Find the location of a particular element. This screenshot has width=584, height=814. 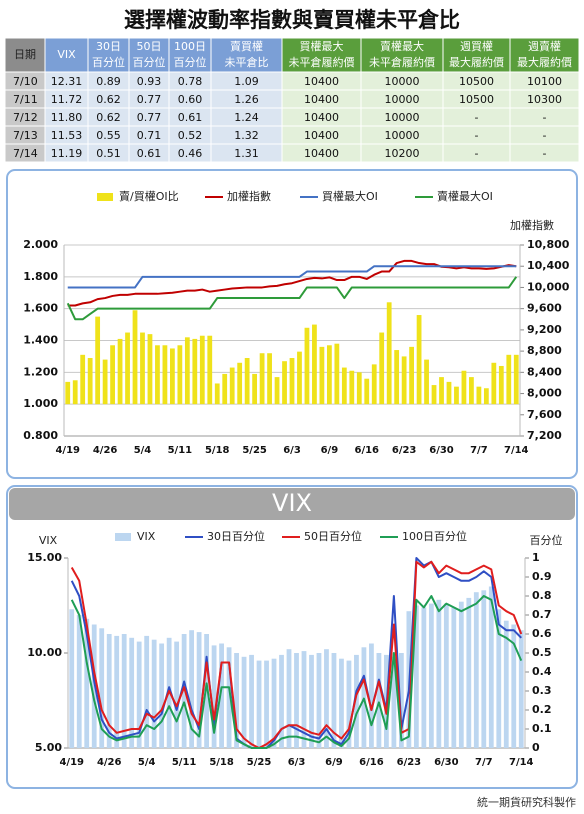

x-tick-label: 6/23 is located at coordinates (404, 450).